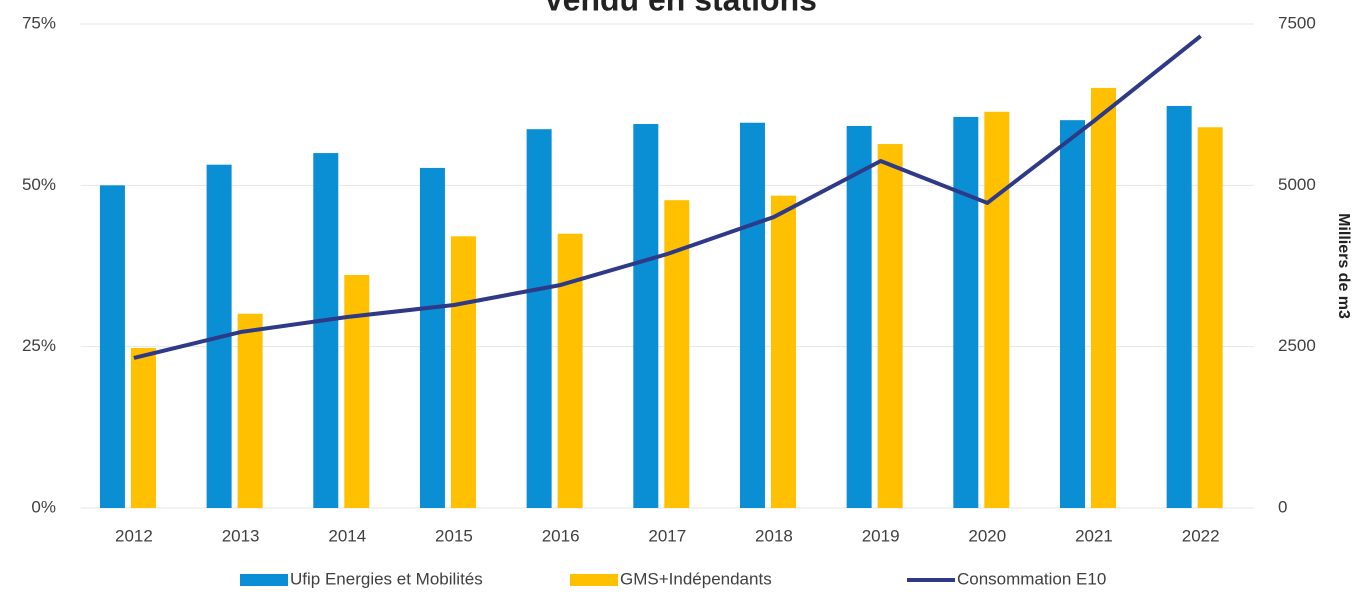 Image resolution: width=1360 pixels, height=598 pixels. What do you see at coordinates (667, 535) in the screenshot?
I see `x-tick-label: 2017` at bounding box center [667, 535].